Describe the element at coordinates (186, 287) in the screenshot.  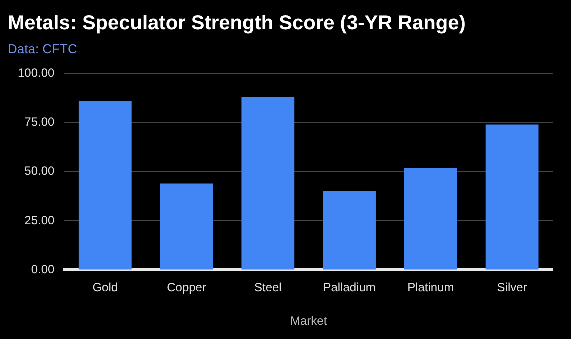
I see `x-tick-label: Copper` at that location.